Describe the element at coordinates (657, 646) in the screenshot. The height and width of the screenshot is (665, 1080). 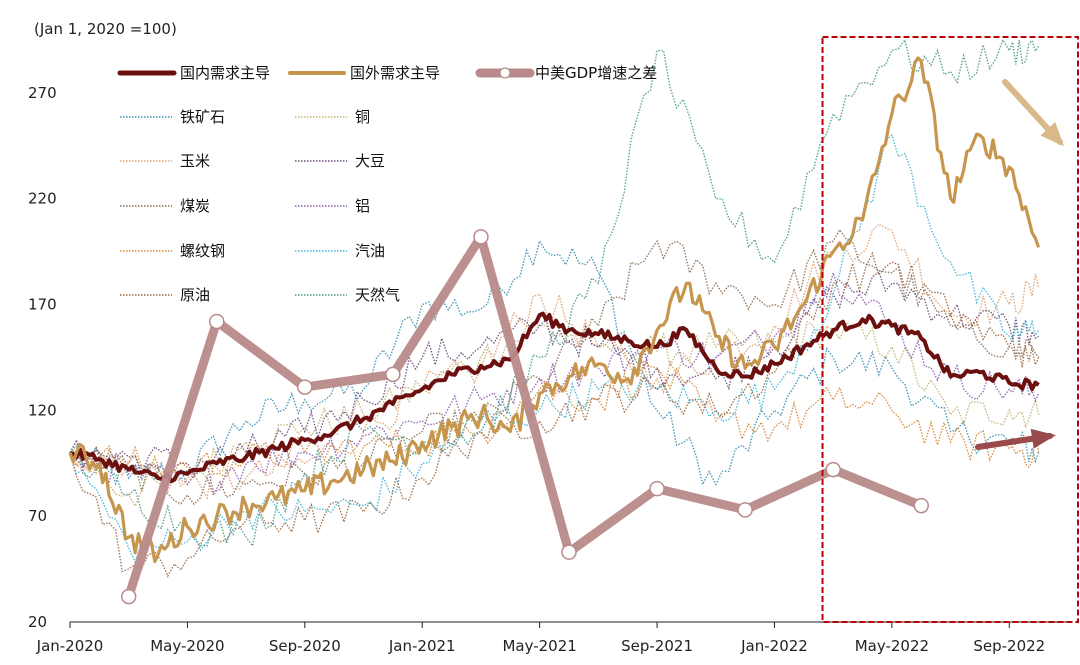
I see `x-tick-label: Sep-2021` at that location.